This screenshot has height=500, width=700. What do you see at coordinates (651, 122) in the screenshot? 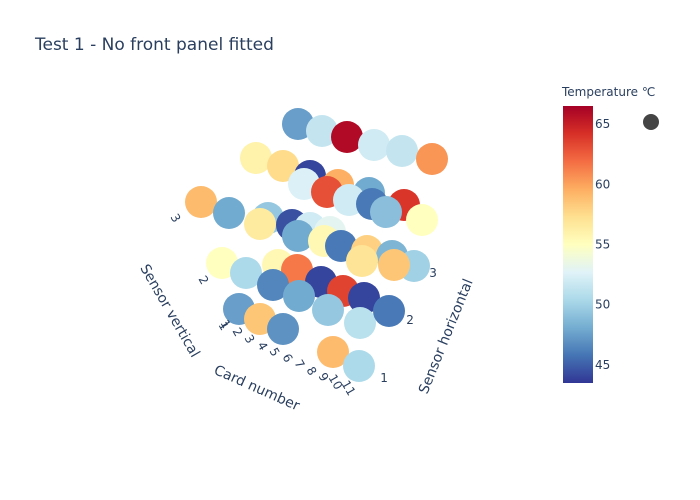
I see `legend-marker` at bounding box center [651, 122].